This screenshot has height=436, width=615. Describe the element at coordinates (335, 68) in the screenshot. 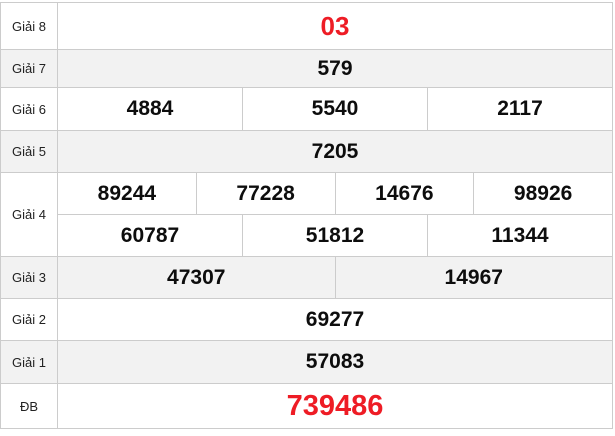

I see `prize-number-cell: 579` at that location.